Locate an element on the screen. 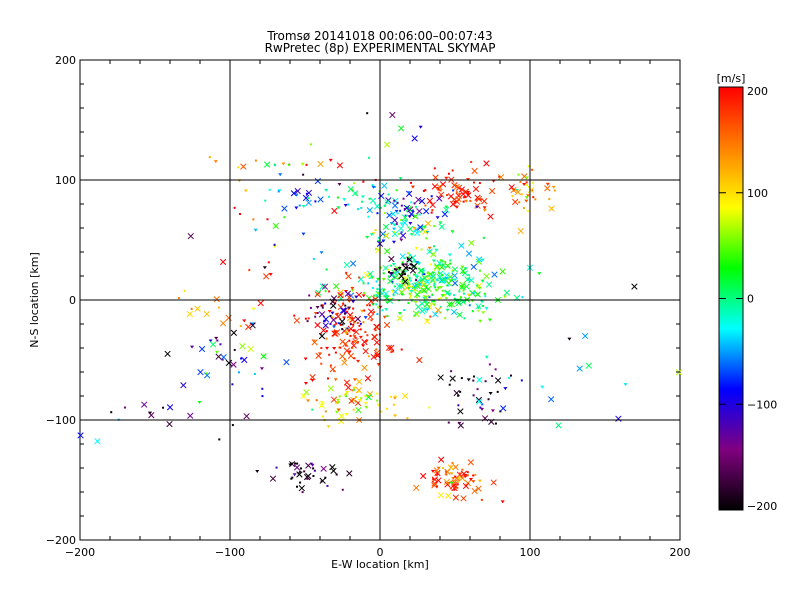 Image resolution: width=800 pixels, height=600 pixels. colorbar: [m/s] 200 100 0 −100 −200 is located at coordinates (747, 292).